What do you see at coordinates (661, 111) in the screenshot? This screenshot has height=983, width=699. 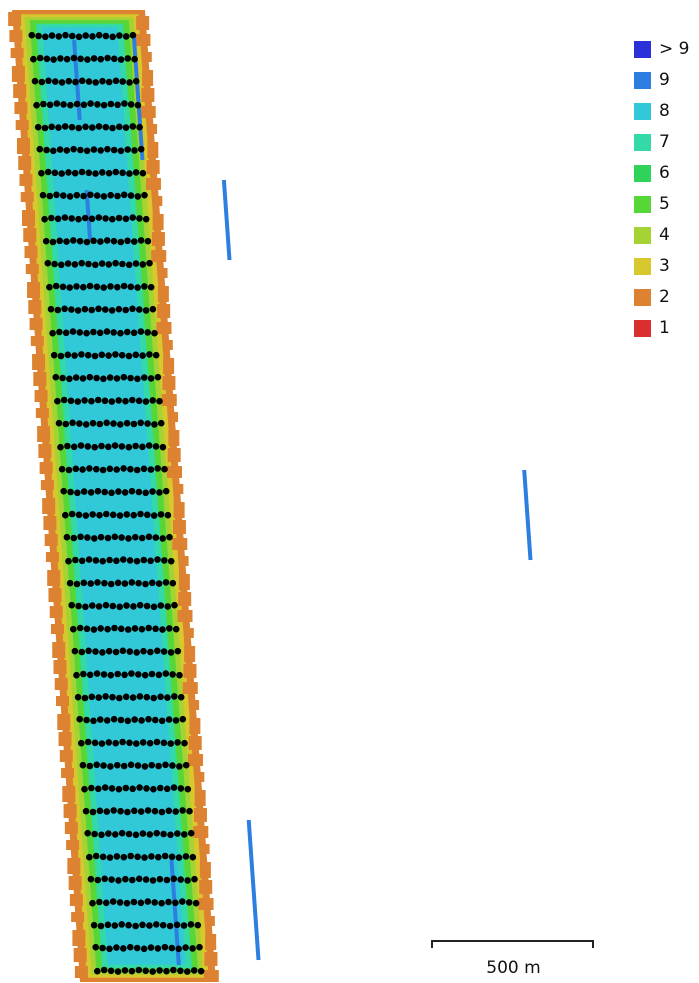 I see `legend-item: 8` at bounding box center [661, 111].